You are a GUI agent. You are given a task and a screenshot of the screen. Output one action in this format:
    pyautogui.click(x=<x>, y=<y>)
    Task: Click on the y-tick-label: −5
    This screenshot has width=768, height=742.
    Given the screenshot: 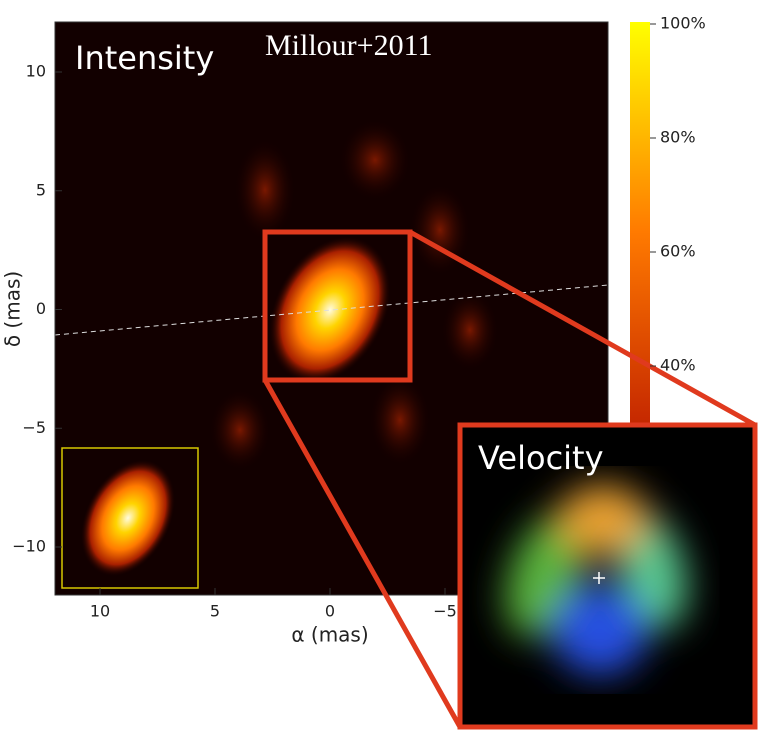 What is the action you would take?
    pyautogui.click(x=34, y=427)
    